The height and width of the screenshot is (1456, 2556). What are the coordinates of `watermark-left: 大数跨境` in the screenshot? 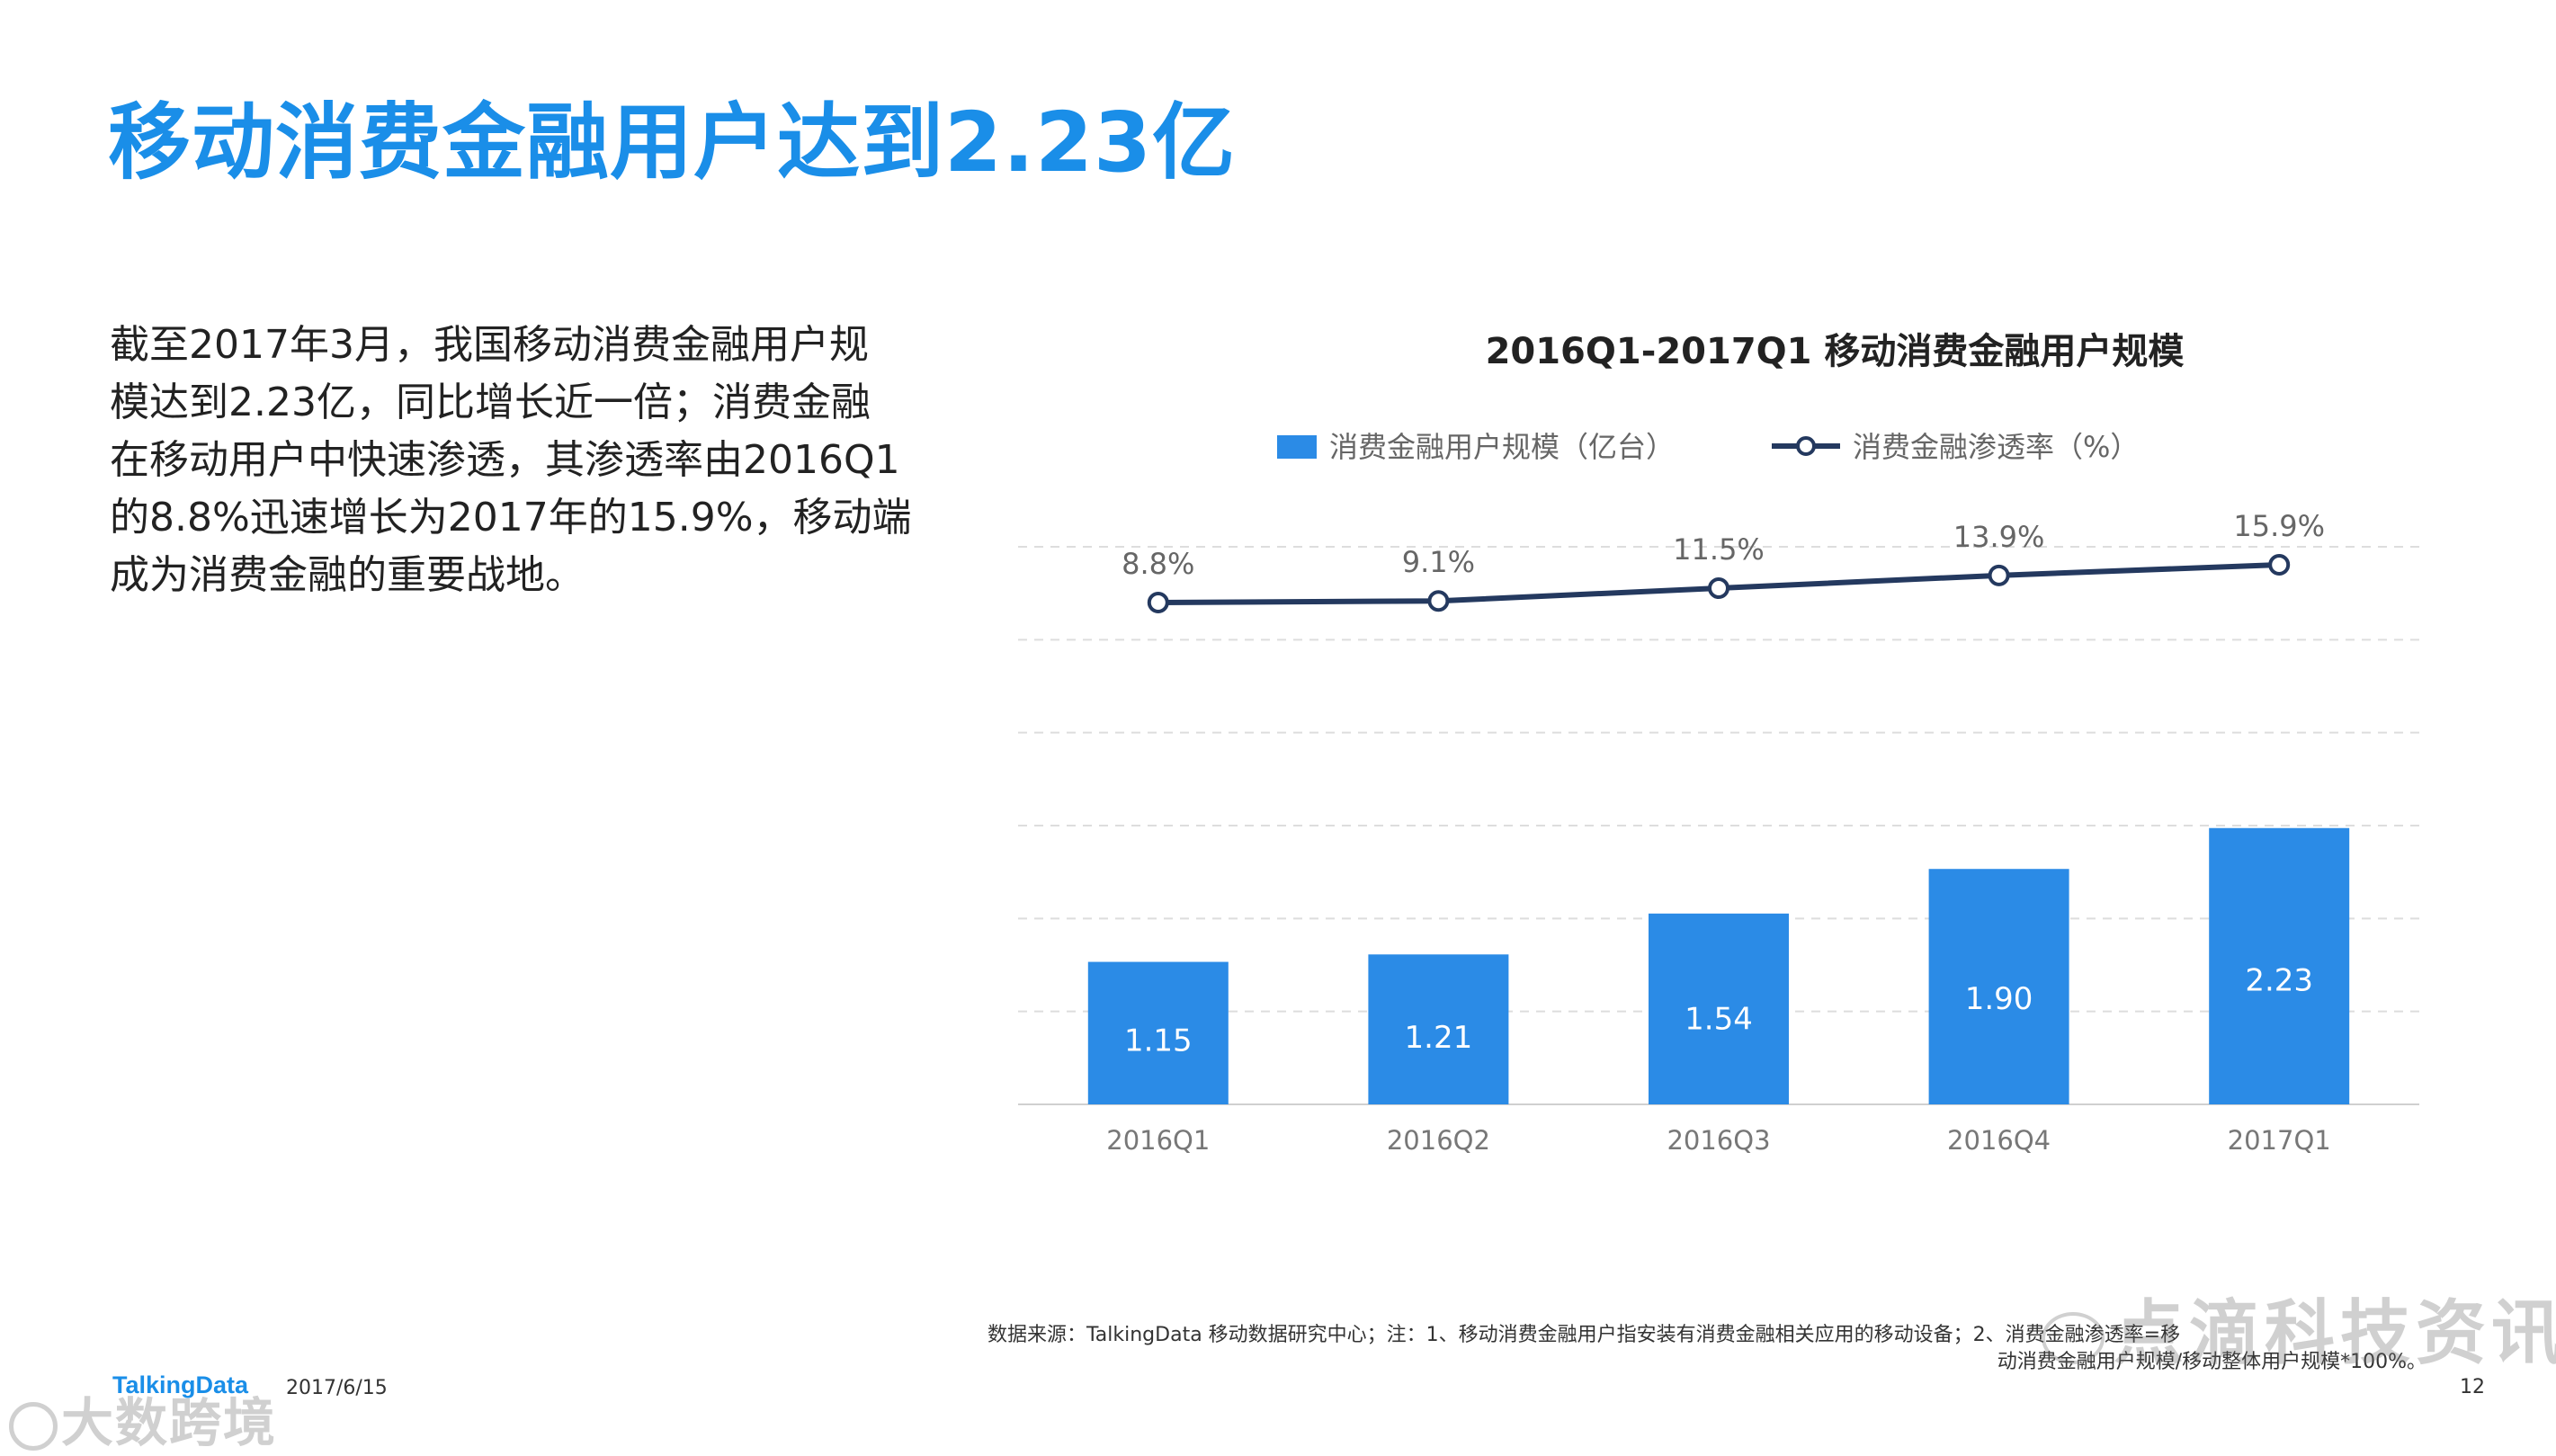 It's located at (143, 1418).